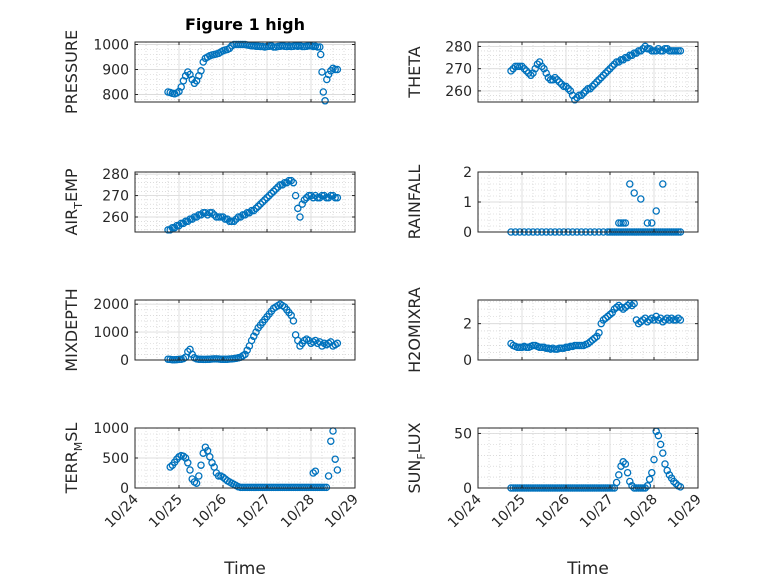 This screenshot has height=583, width=778. What do you see at coordinates (553, 511) in the screenshot?
I see `x-tick-label: 10/26` at bounding box center [553, 511].